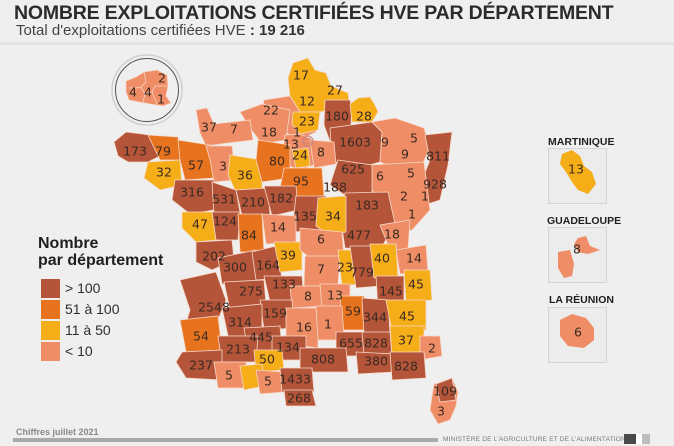 Image resolution: width=674 pixels, height=446 pixels. I want to click on department-value: 22, so click(271, 110).